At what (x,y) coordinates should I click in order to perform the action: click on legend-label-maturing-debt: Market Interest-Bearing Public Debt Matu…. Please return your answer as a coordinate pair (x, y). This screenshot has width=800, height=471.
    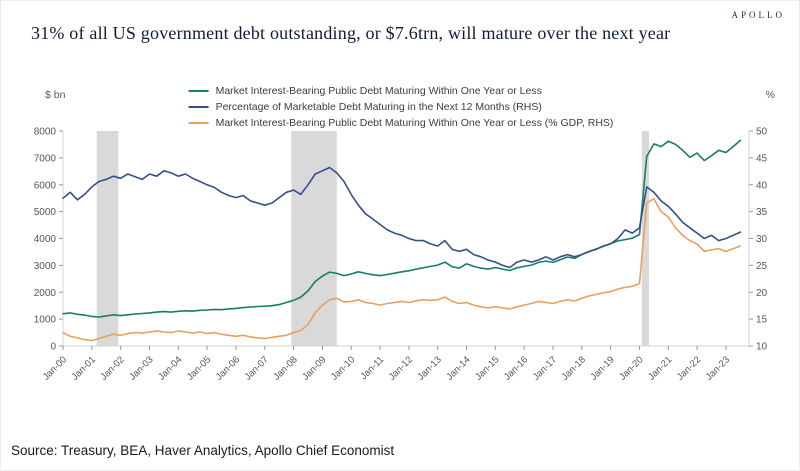
    Looking at the image, I should click on (378, 91).